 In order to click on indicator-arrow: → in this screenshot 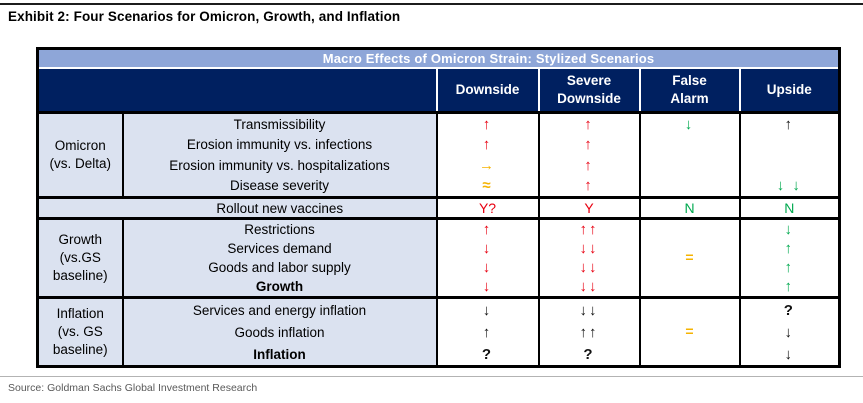, I will do `click(487, 165)`.